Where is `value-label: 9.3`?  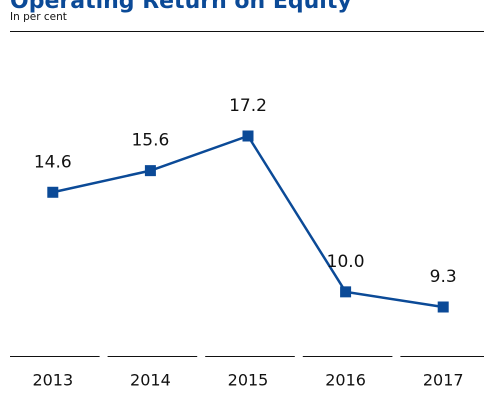
value-label: 9.3 is located at coordinates (443, 277).